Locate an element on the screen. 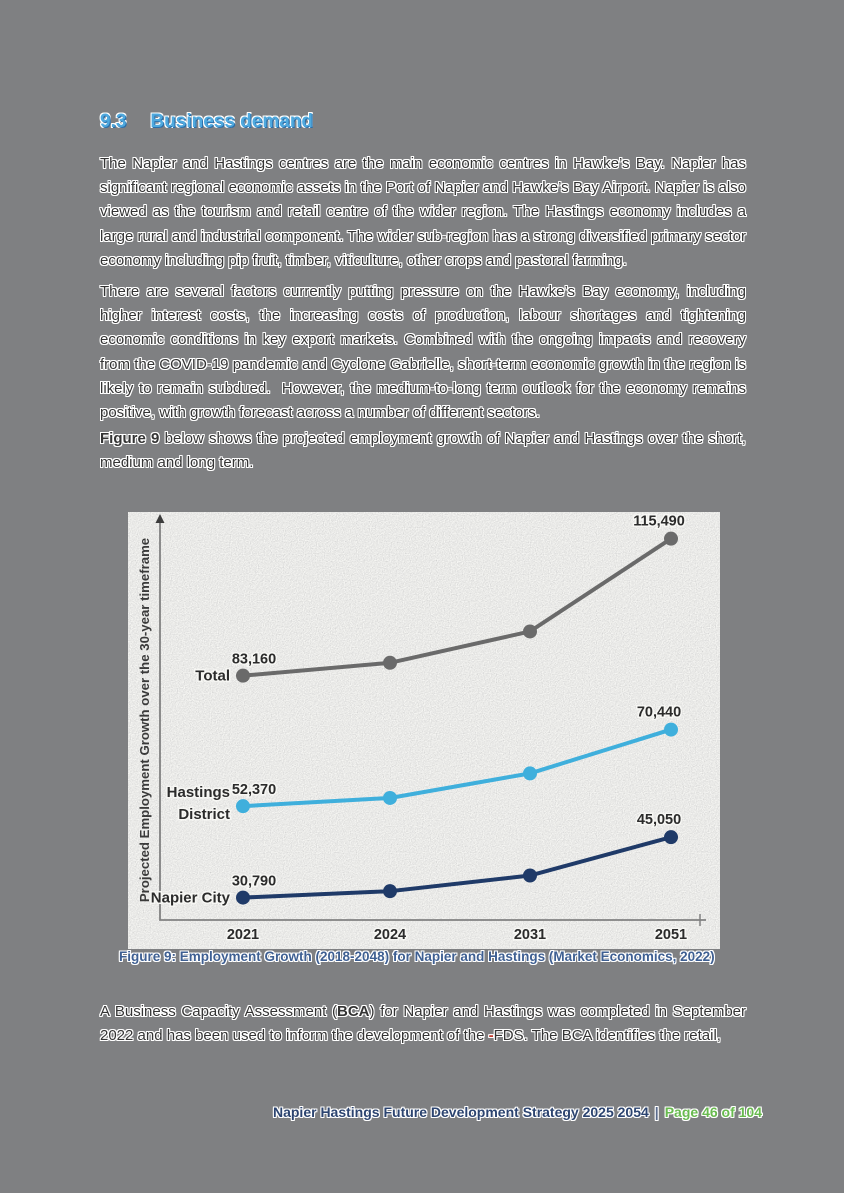 The width and height of the screenshot is (844, 1193). series-point-total-2031 is located at coordinates (530, 631).